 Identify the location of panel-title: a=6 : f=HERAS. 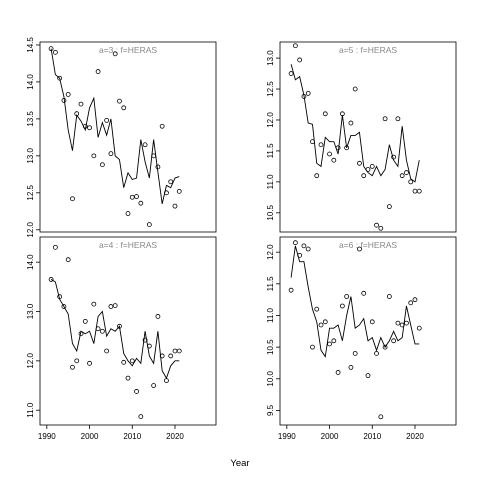
(368, 245).